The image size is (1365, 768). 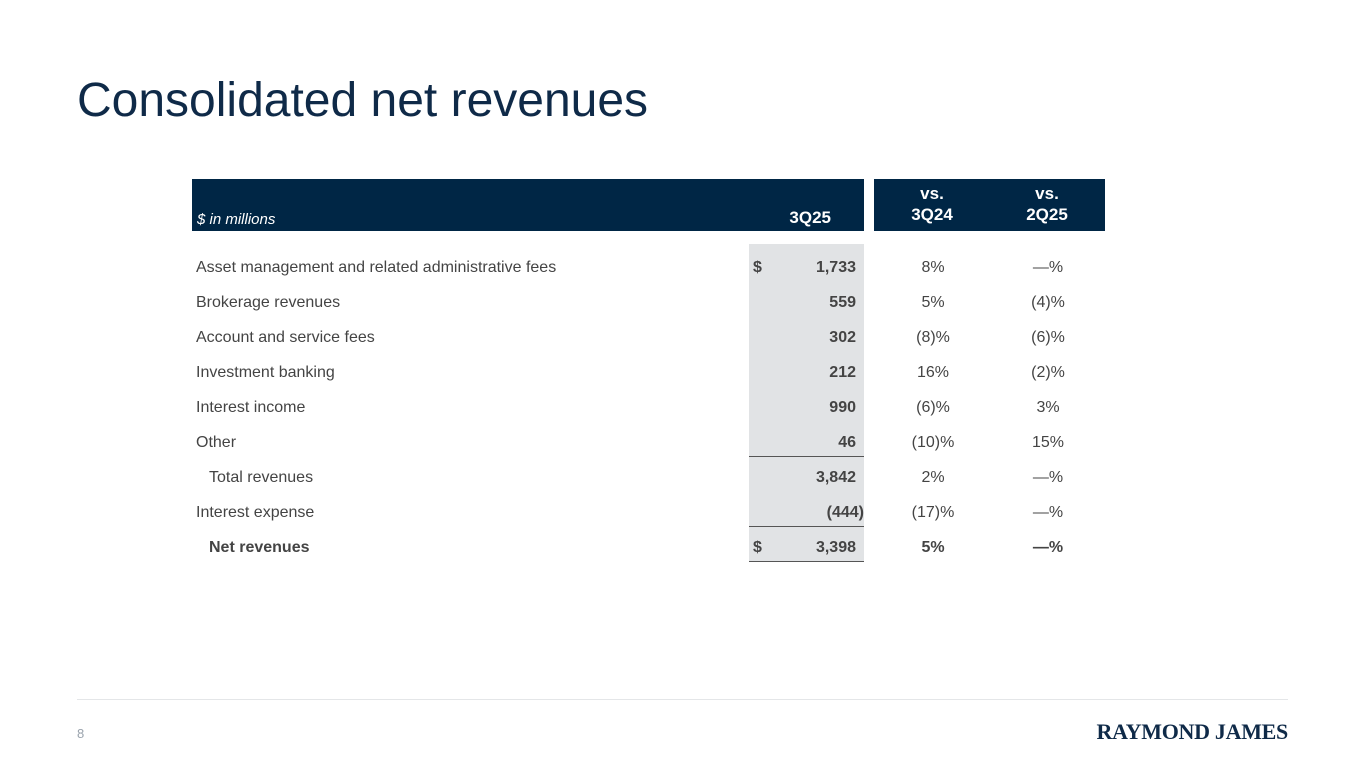 What do you see at coordinates (842, 337) in the screenshot?
I see `row-value: 302` at bounding box center [842, 337].